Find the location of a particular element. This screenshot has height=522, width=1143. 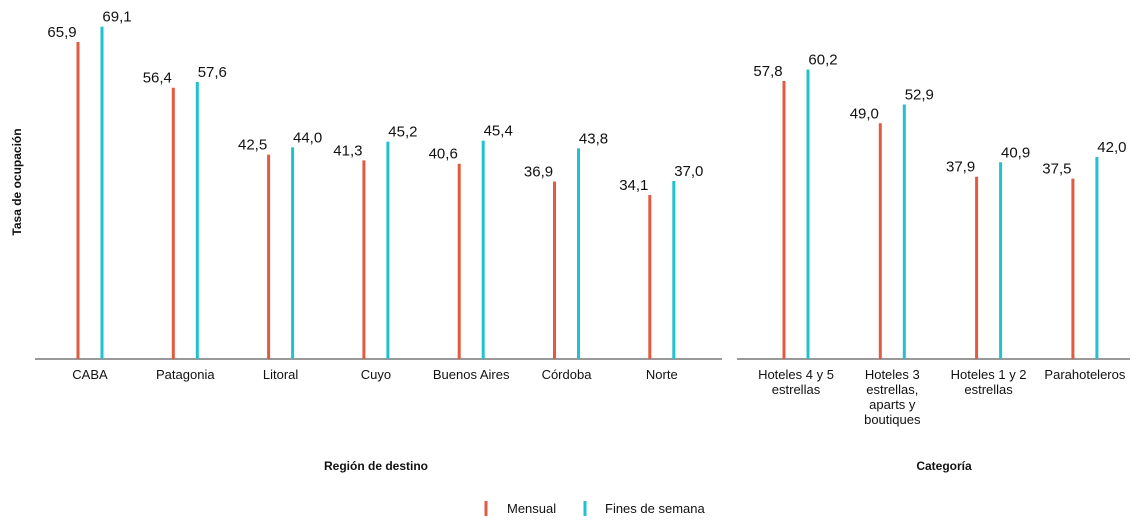

data-label-mensual: 34,1 is located at coordinates (633, 185).